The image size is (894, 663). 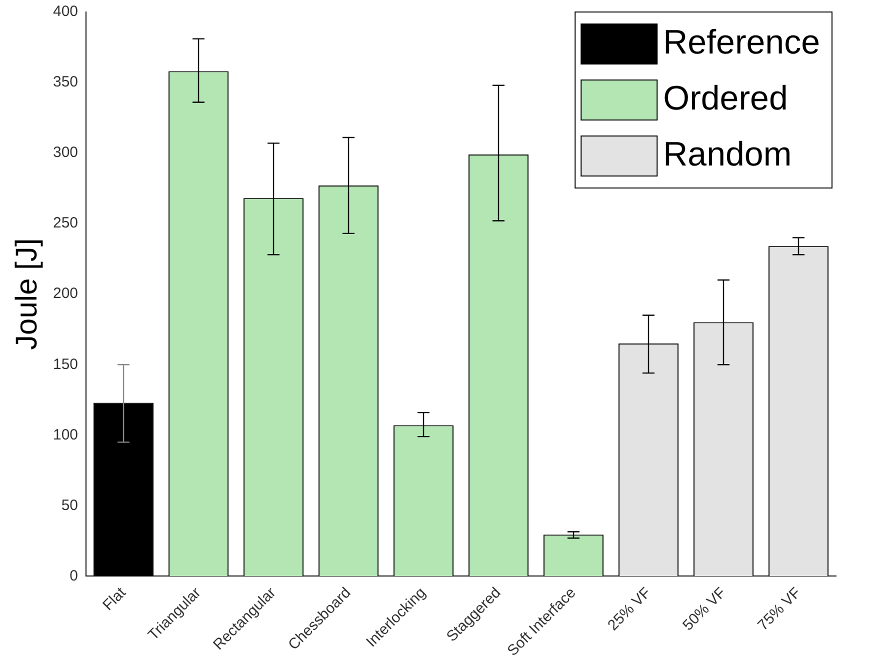 I want to click on legend-label: Ordered, so click(x=725, y=98).